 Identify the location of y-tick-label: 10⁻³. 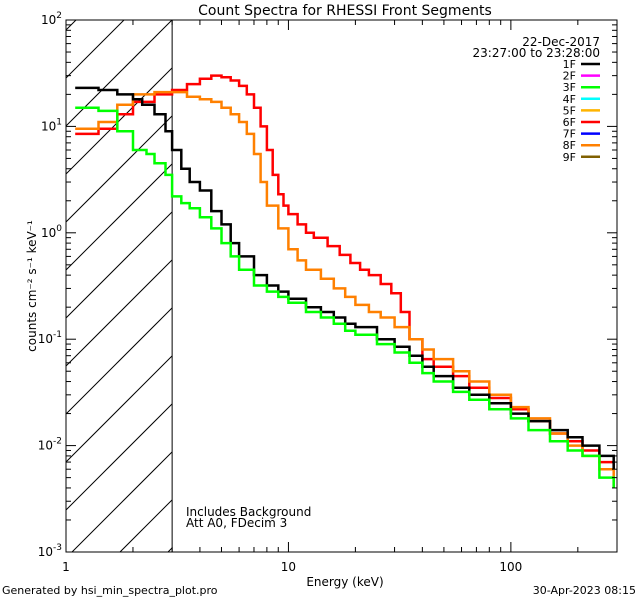
(50, 551).